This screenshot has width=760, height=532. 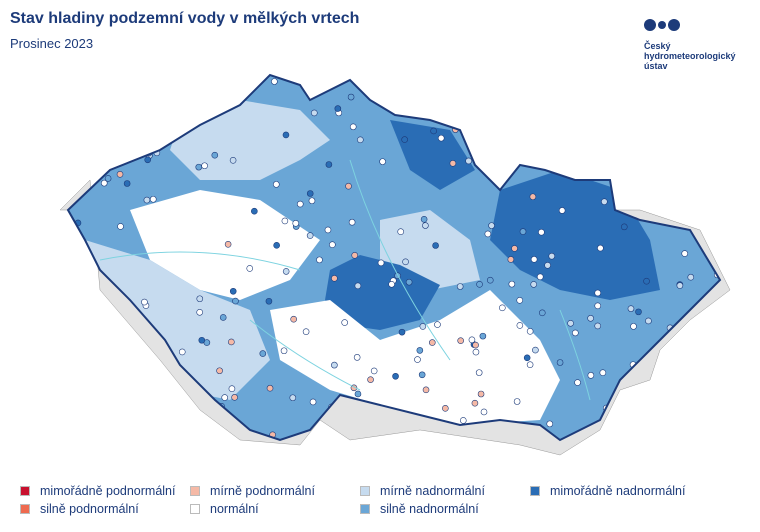 What do you see at coordinates (98, 491) in the screenshot?
I see `legend-item: mimořádně podnormální` at bounding box center [98, 491].